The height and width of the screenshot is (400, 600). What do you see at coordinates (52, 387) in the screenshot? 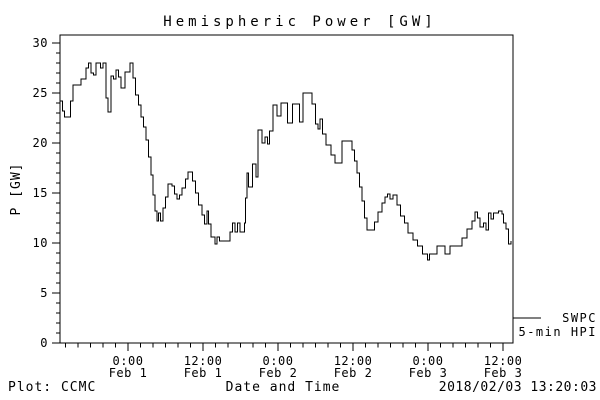
I see `plot-credit-label: Plot: CCMC` at bounding box center [52, 387].